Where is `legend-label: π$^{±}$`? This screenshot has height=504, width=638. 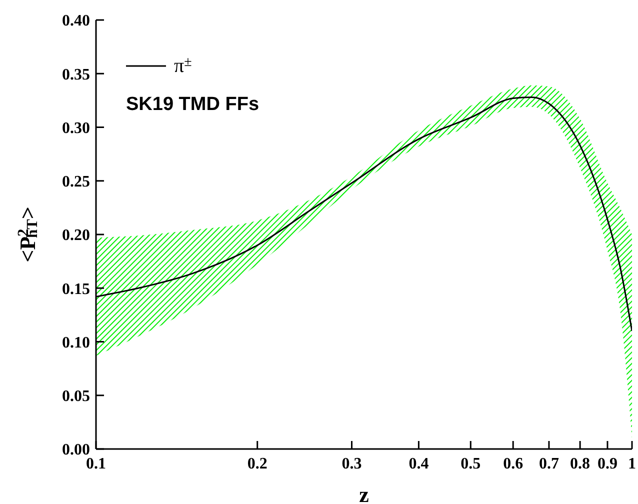
legend-label: π$^{±}$ is located at coordinates (183, 66).